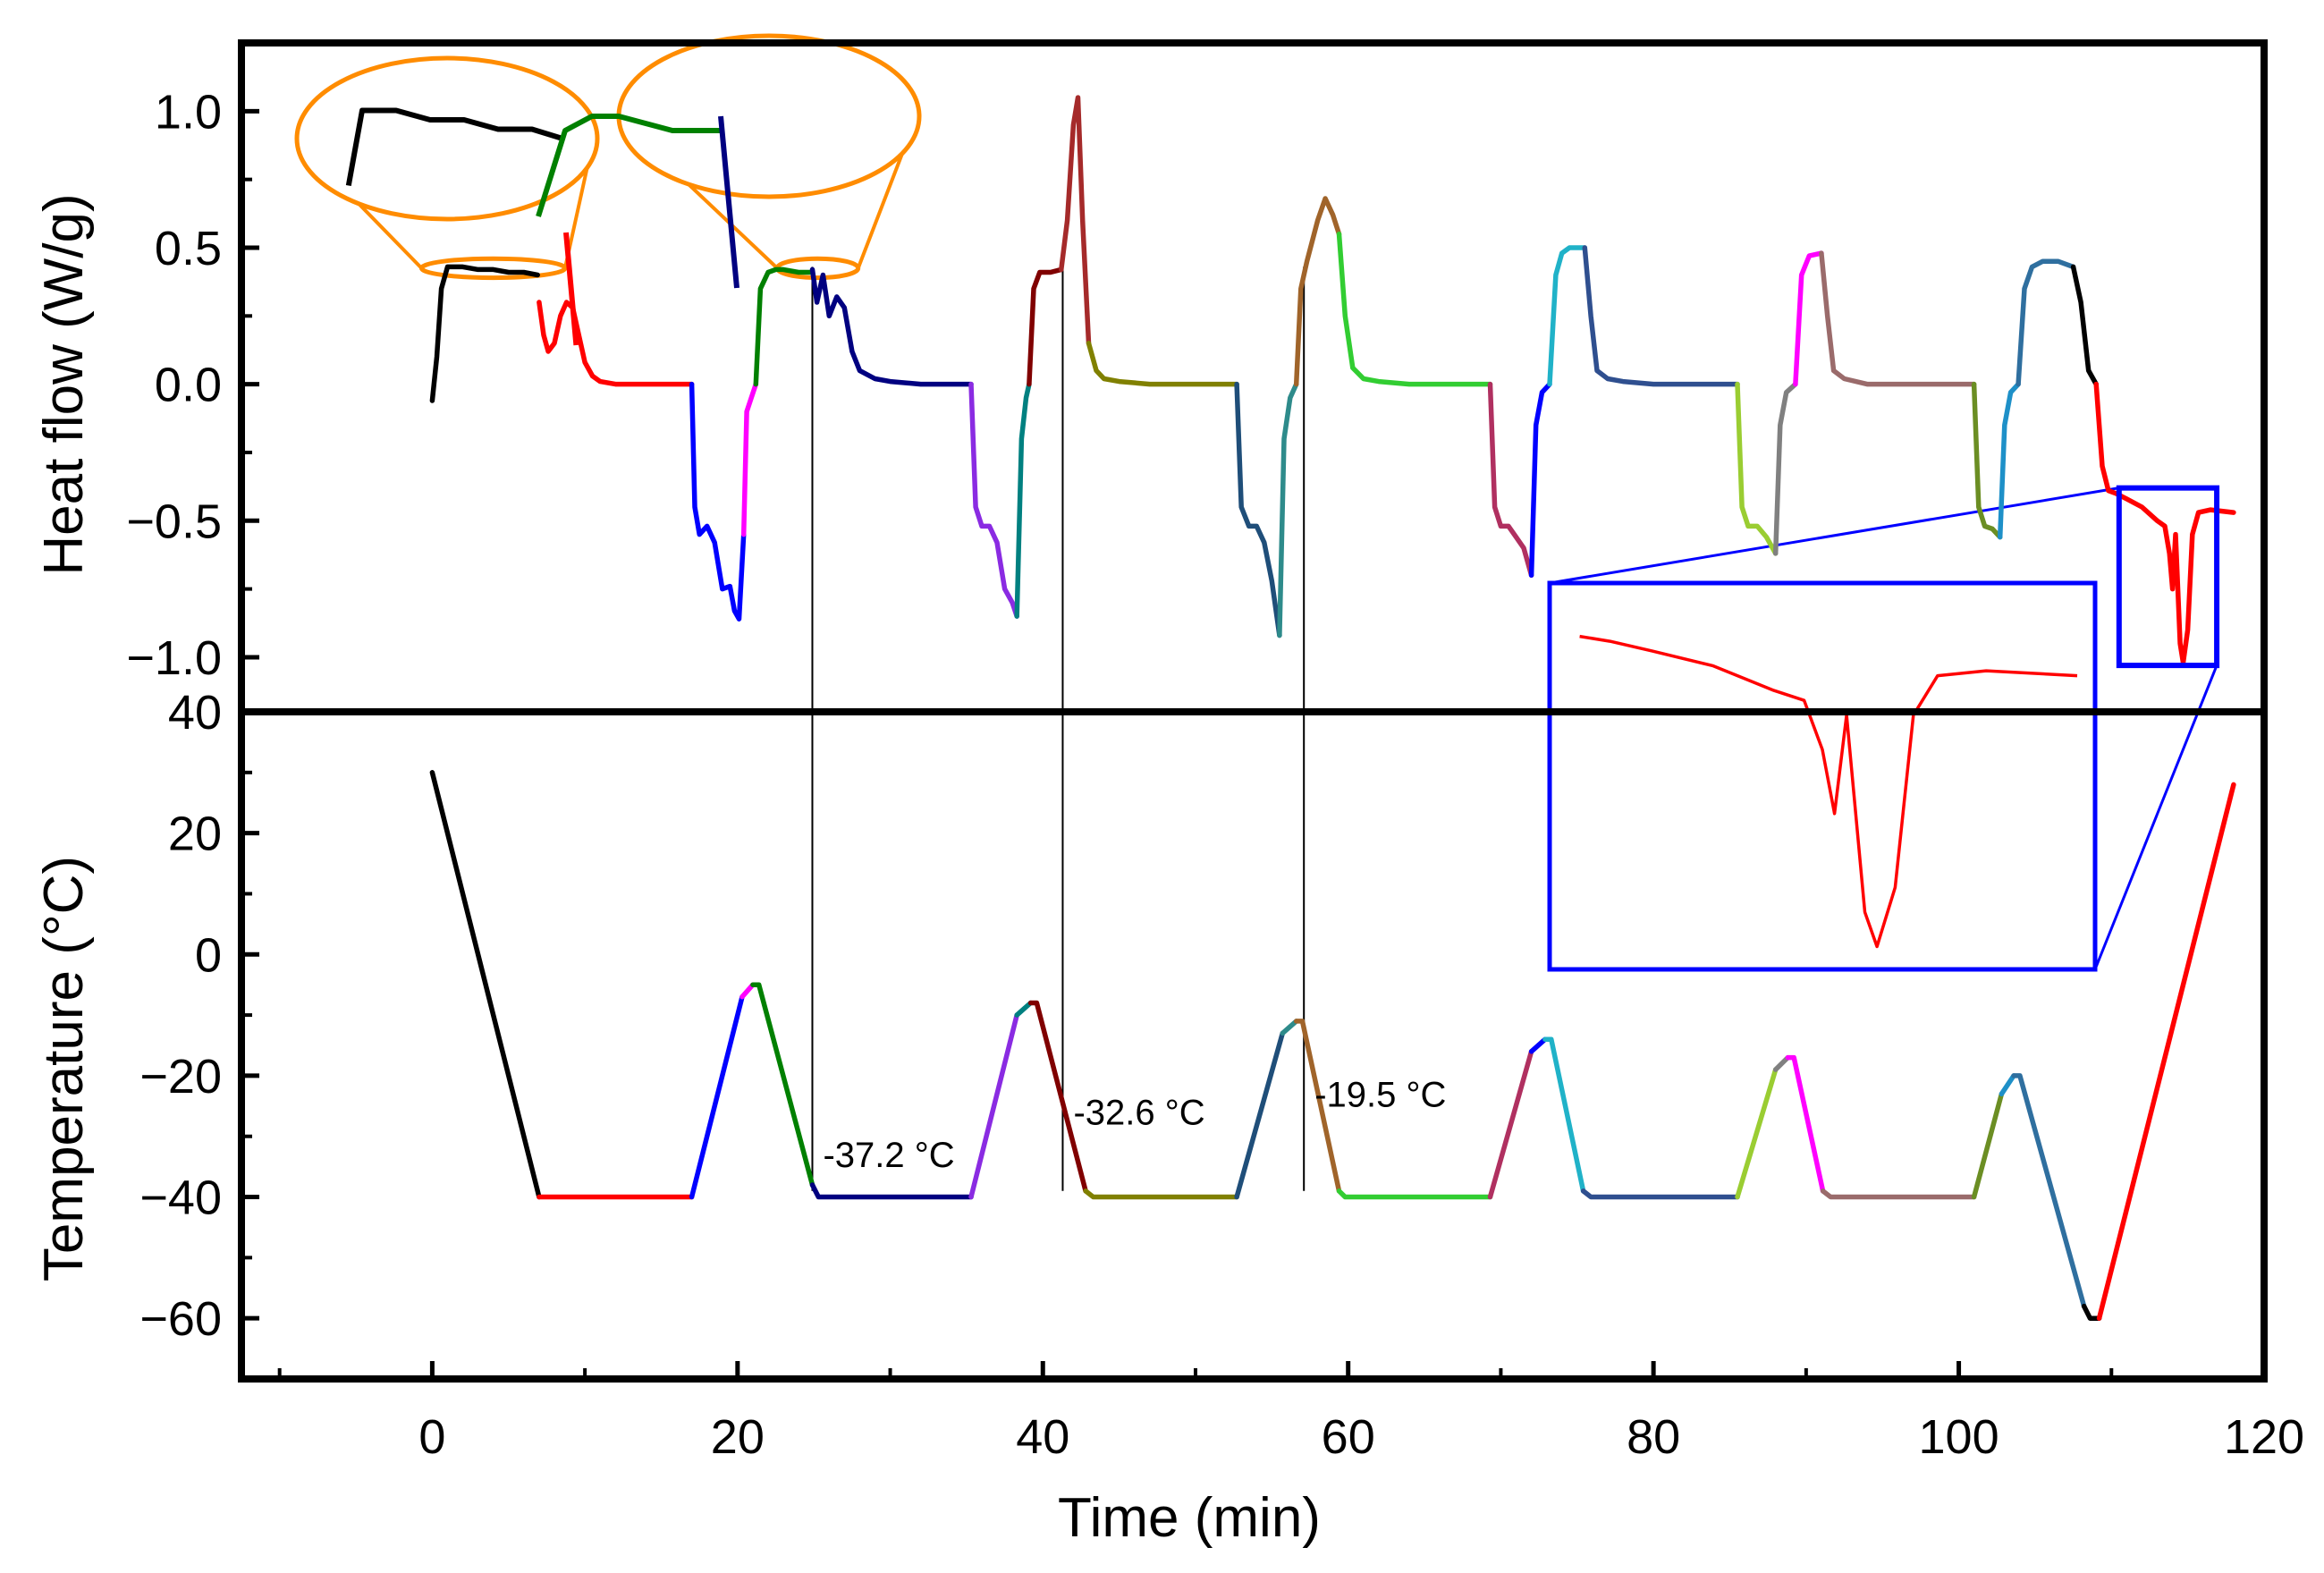 The image size is (2324, 1573). What do you see at coordinates (1987, 460) in the screenshot?
I see `heat-flow-line-heat-6a` at bounding box center [1987, 460].